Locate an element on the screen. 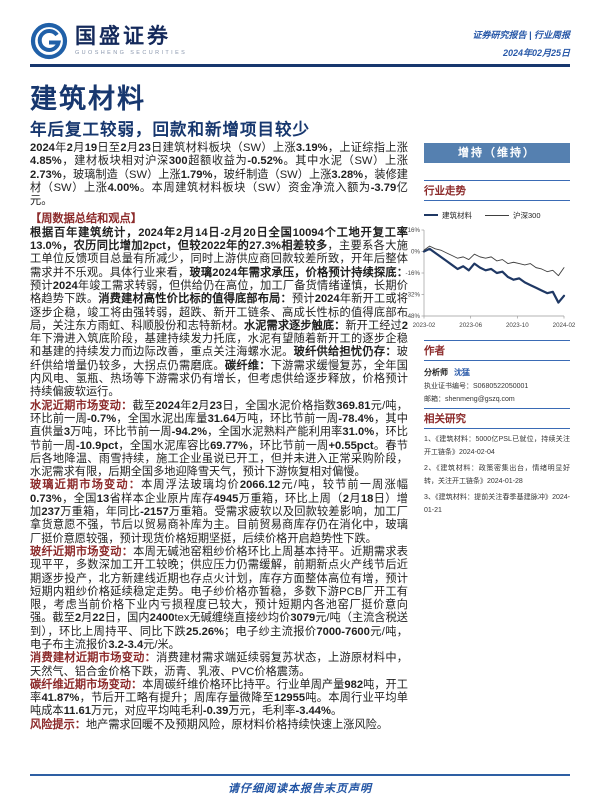 This screenshot has height=800, width=600. research-item: 1、《建筑材料：5000亿PSL已就位，持续关注开工链条》2024-02-04 is located at coordinates (497, 446).